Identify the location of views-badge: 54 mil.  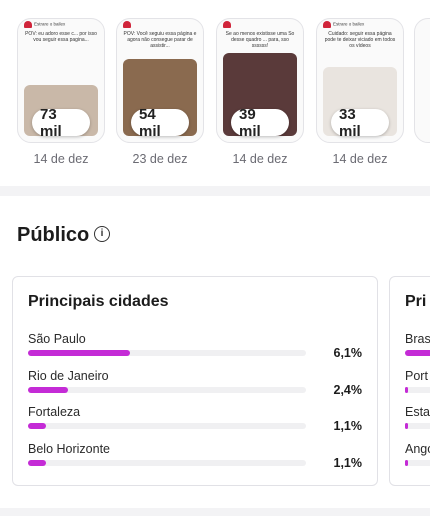
(160, 123).